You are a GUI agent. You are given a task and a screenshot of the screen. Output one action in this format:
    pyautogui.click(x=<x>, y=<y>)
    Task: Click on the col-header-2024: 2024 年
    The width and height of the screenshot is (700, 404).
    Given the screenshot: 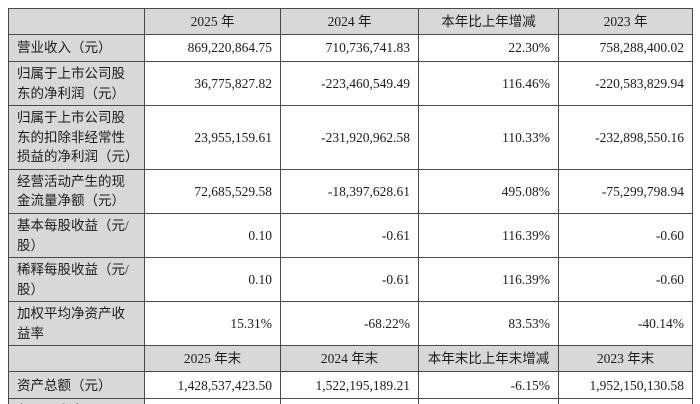 What is the action you would take?
    pyautogui.click(x=349, y=21)
    